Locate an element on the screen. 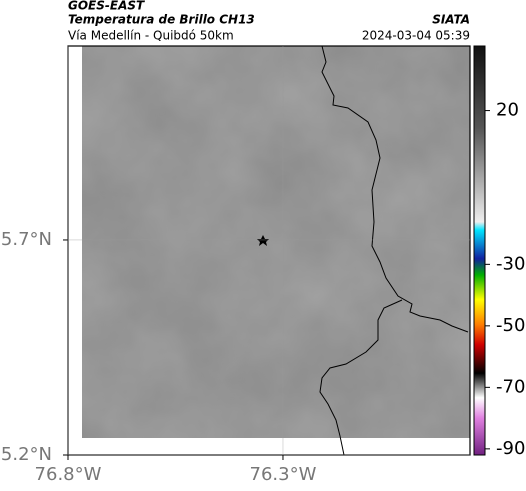 Image resolution: width=526 pixels, height=491 pixels. source: GOES-EAST is located at coordinates (106, 6).